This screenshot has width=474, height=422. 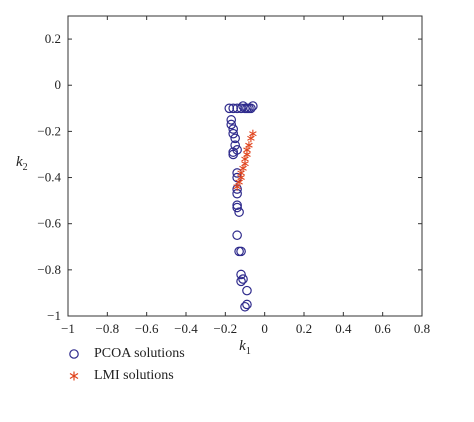 What do you see at coordinates (245, 347) in the screenshot?
I see `x-axis-label: k1` at bounding box center [245, 347].